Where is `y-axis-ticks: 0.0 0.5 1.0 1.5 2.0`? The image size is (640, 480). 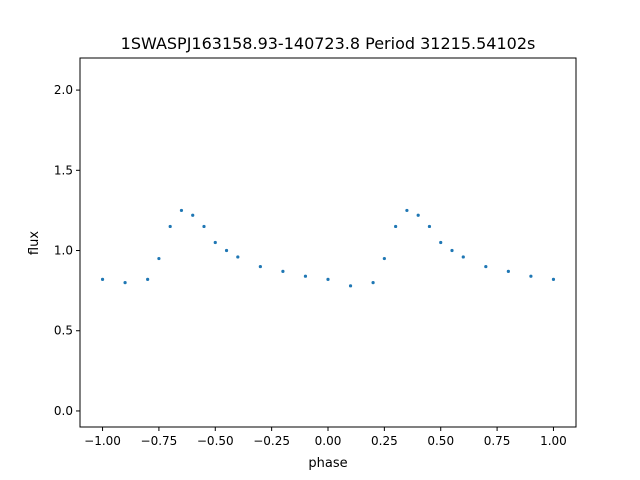
y-axis-ticks: 0.0 0.5 1.0 1.5 2.0 is located at coordinates (67, 250).